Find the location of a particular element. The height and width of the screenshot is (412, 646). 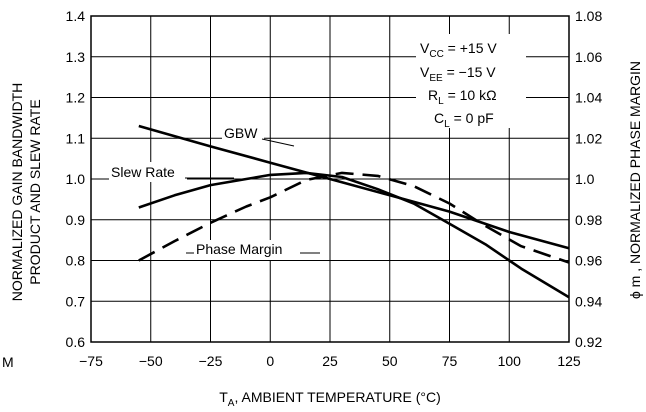

y-right-tick-label: 1.08 is located at coordinates (588, 16).